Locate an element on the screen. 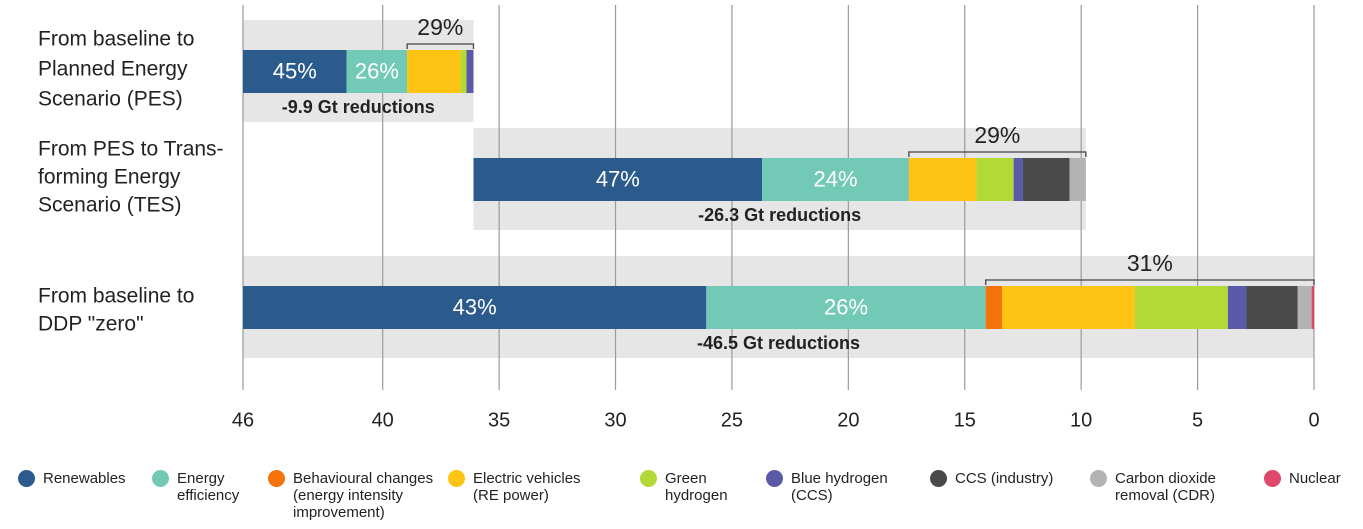  row-label: DDP "zero" is located at coordinates (91, 324).